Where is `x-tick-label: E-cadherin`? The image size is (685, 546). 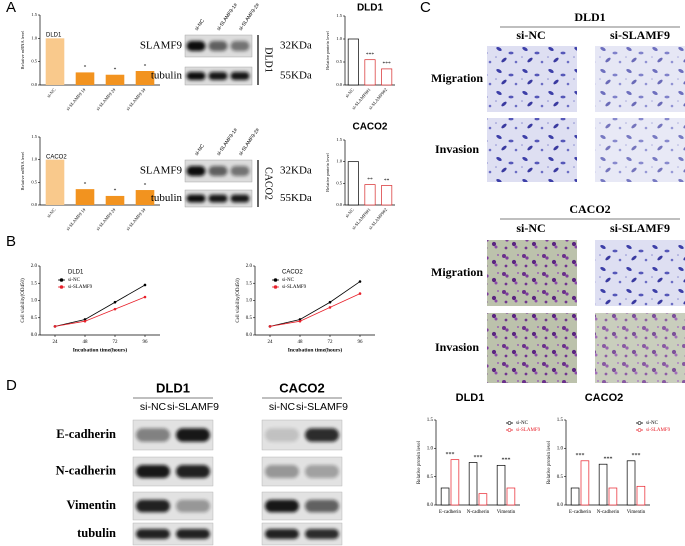
x-tick-label: E-cadherin is located at coordinates (450, 512).